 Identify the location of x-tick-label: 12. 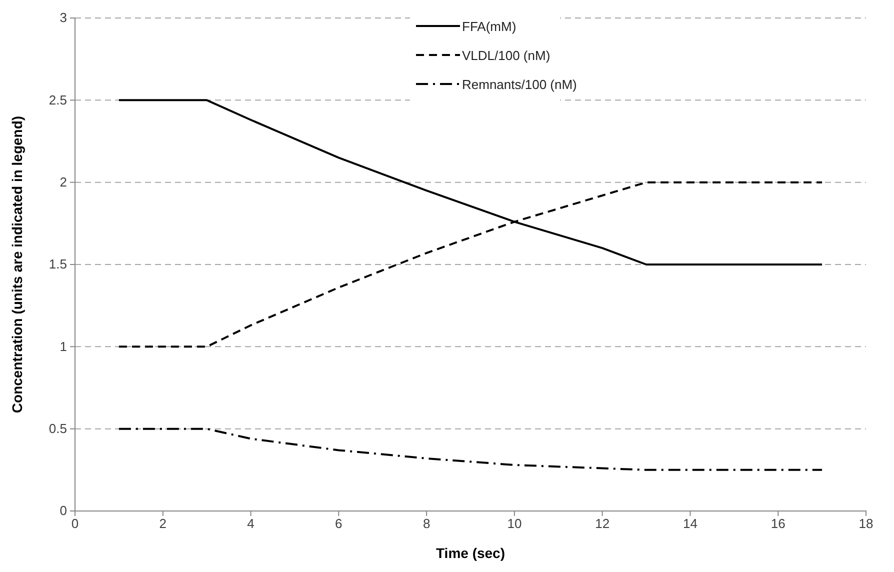
(602, 524).